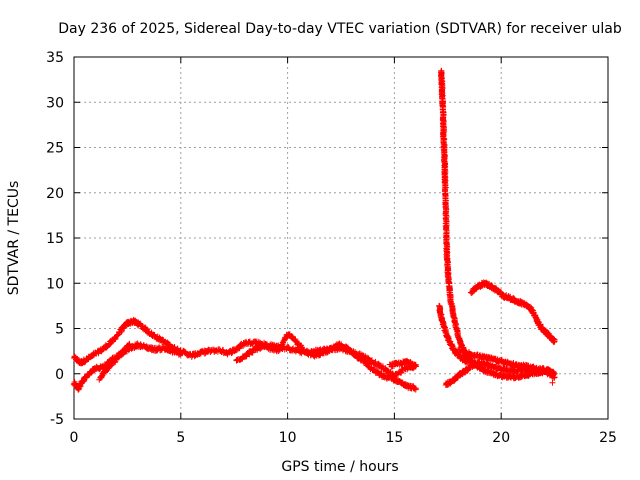  What do you see at coordinates (55, 194) in the screenshot?
I see `y-tick-label: 20` at bounding box center [55, 194].